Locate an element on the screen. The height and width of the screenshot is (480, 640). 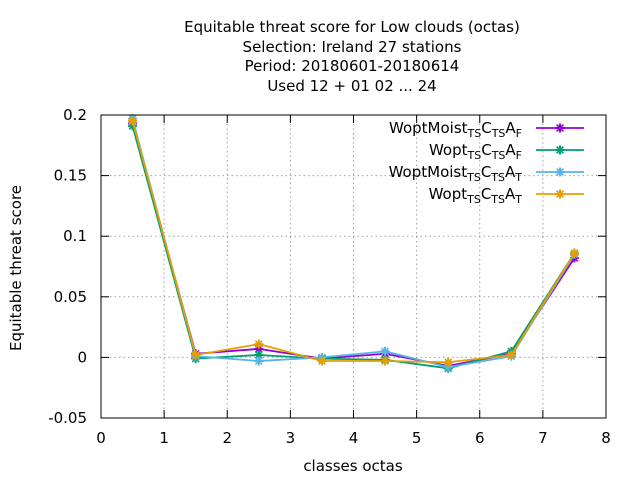
y-tick-label: 0 is located at coordinates (82, 357).